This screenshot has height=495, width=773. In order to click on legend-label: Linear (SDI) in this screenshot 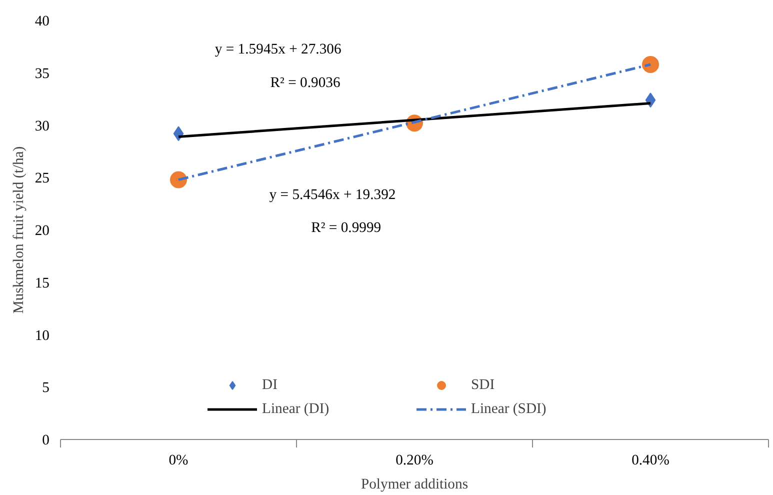, I will do `click(509, 409)`.